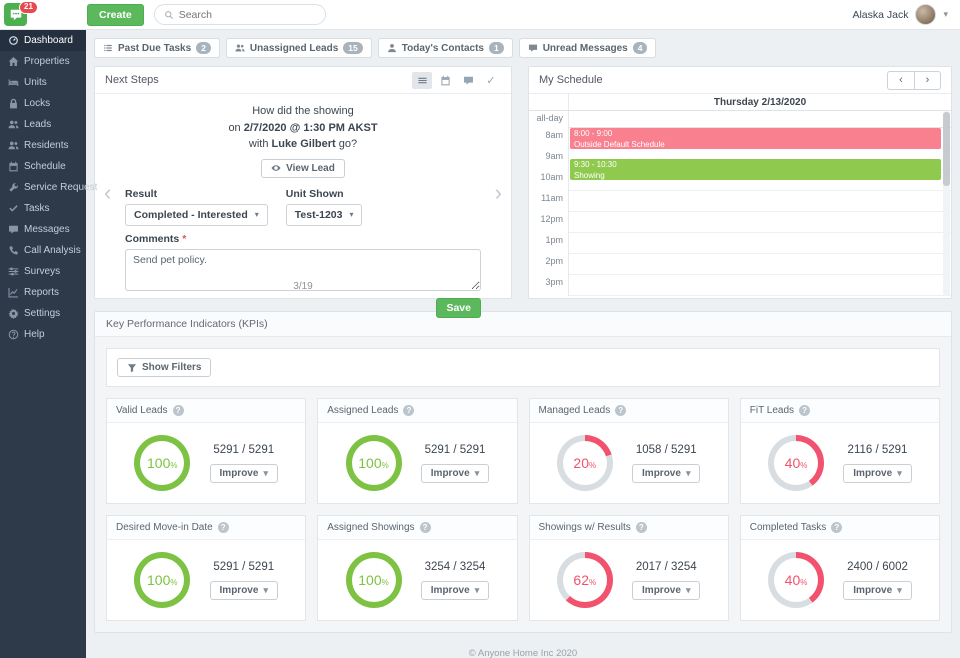  Describe the element at coordinates (755, 170) in the screenshot. I see `calendar-event: 9:30 - 10:30 Showing` at that location.